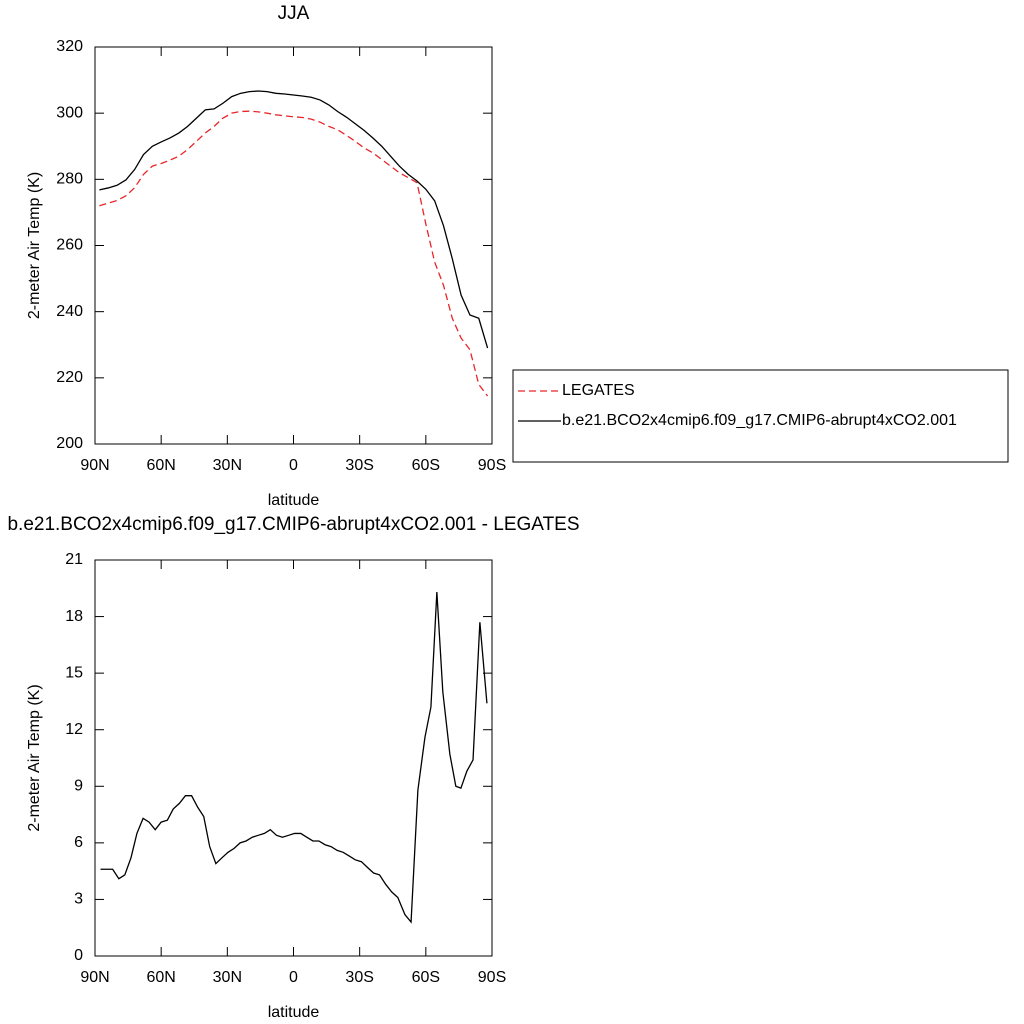 Image resolution: width=1024 pixels, height=1024 pixels. I want to click on y-tick-label: 320, so click(69, 46).